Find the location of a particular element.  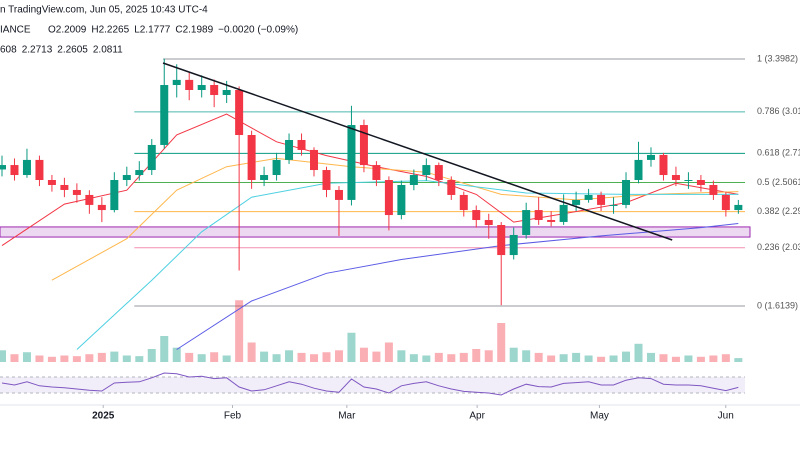

ma-value: 2.0811 is located at coordinates (108, 50).